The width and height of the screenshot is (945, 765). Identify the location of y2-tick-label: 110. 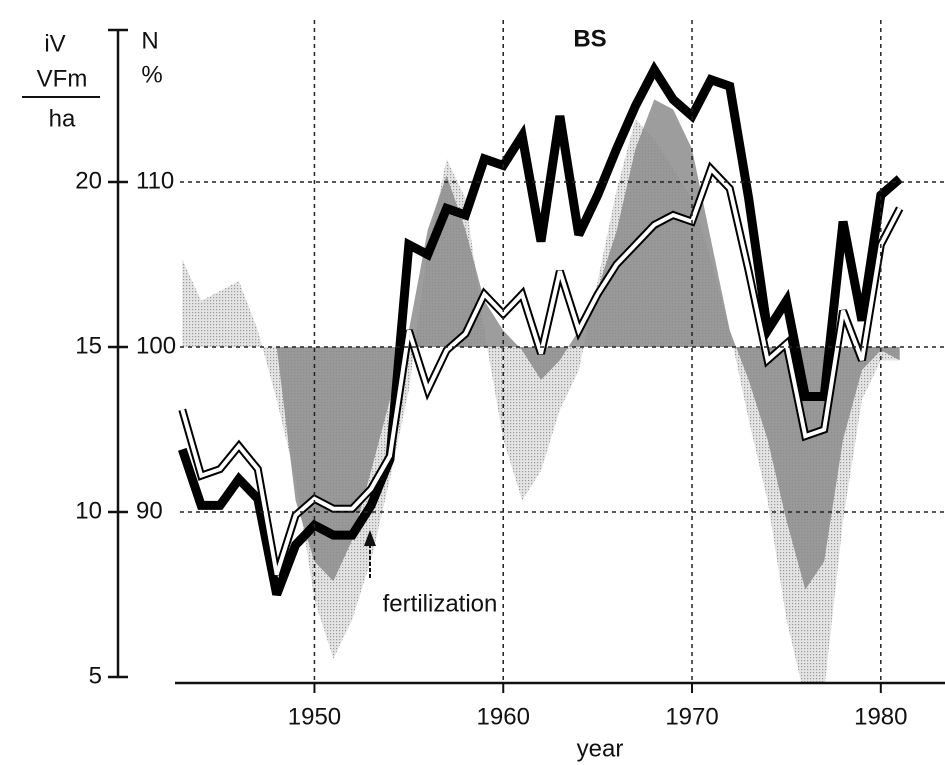
(155, 180).